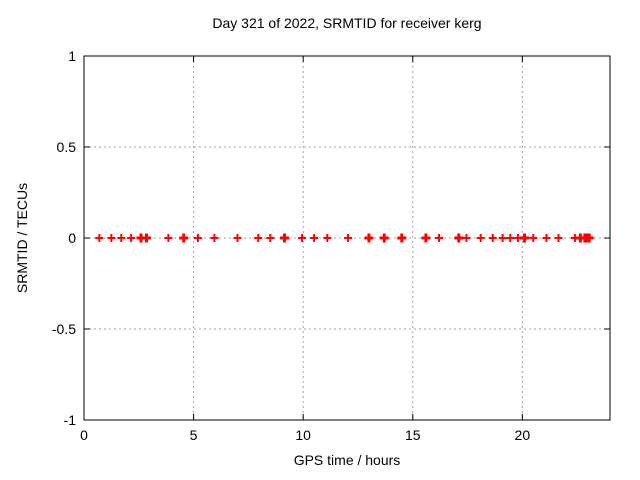  I want to click on x-tick-label: 5, so click(194, 435).